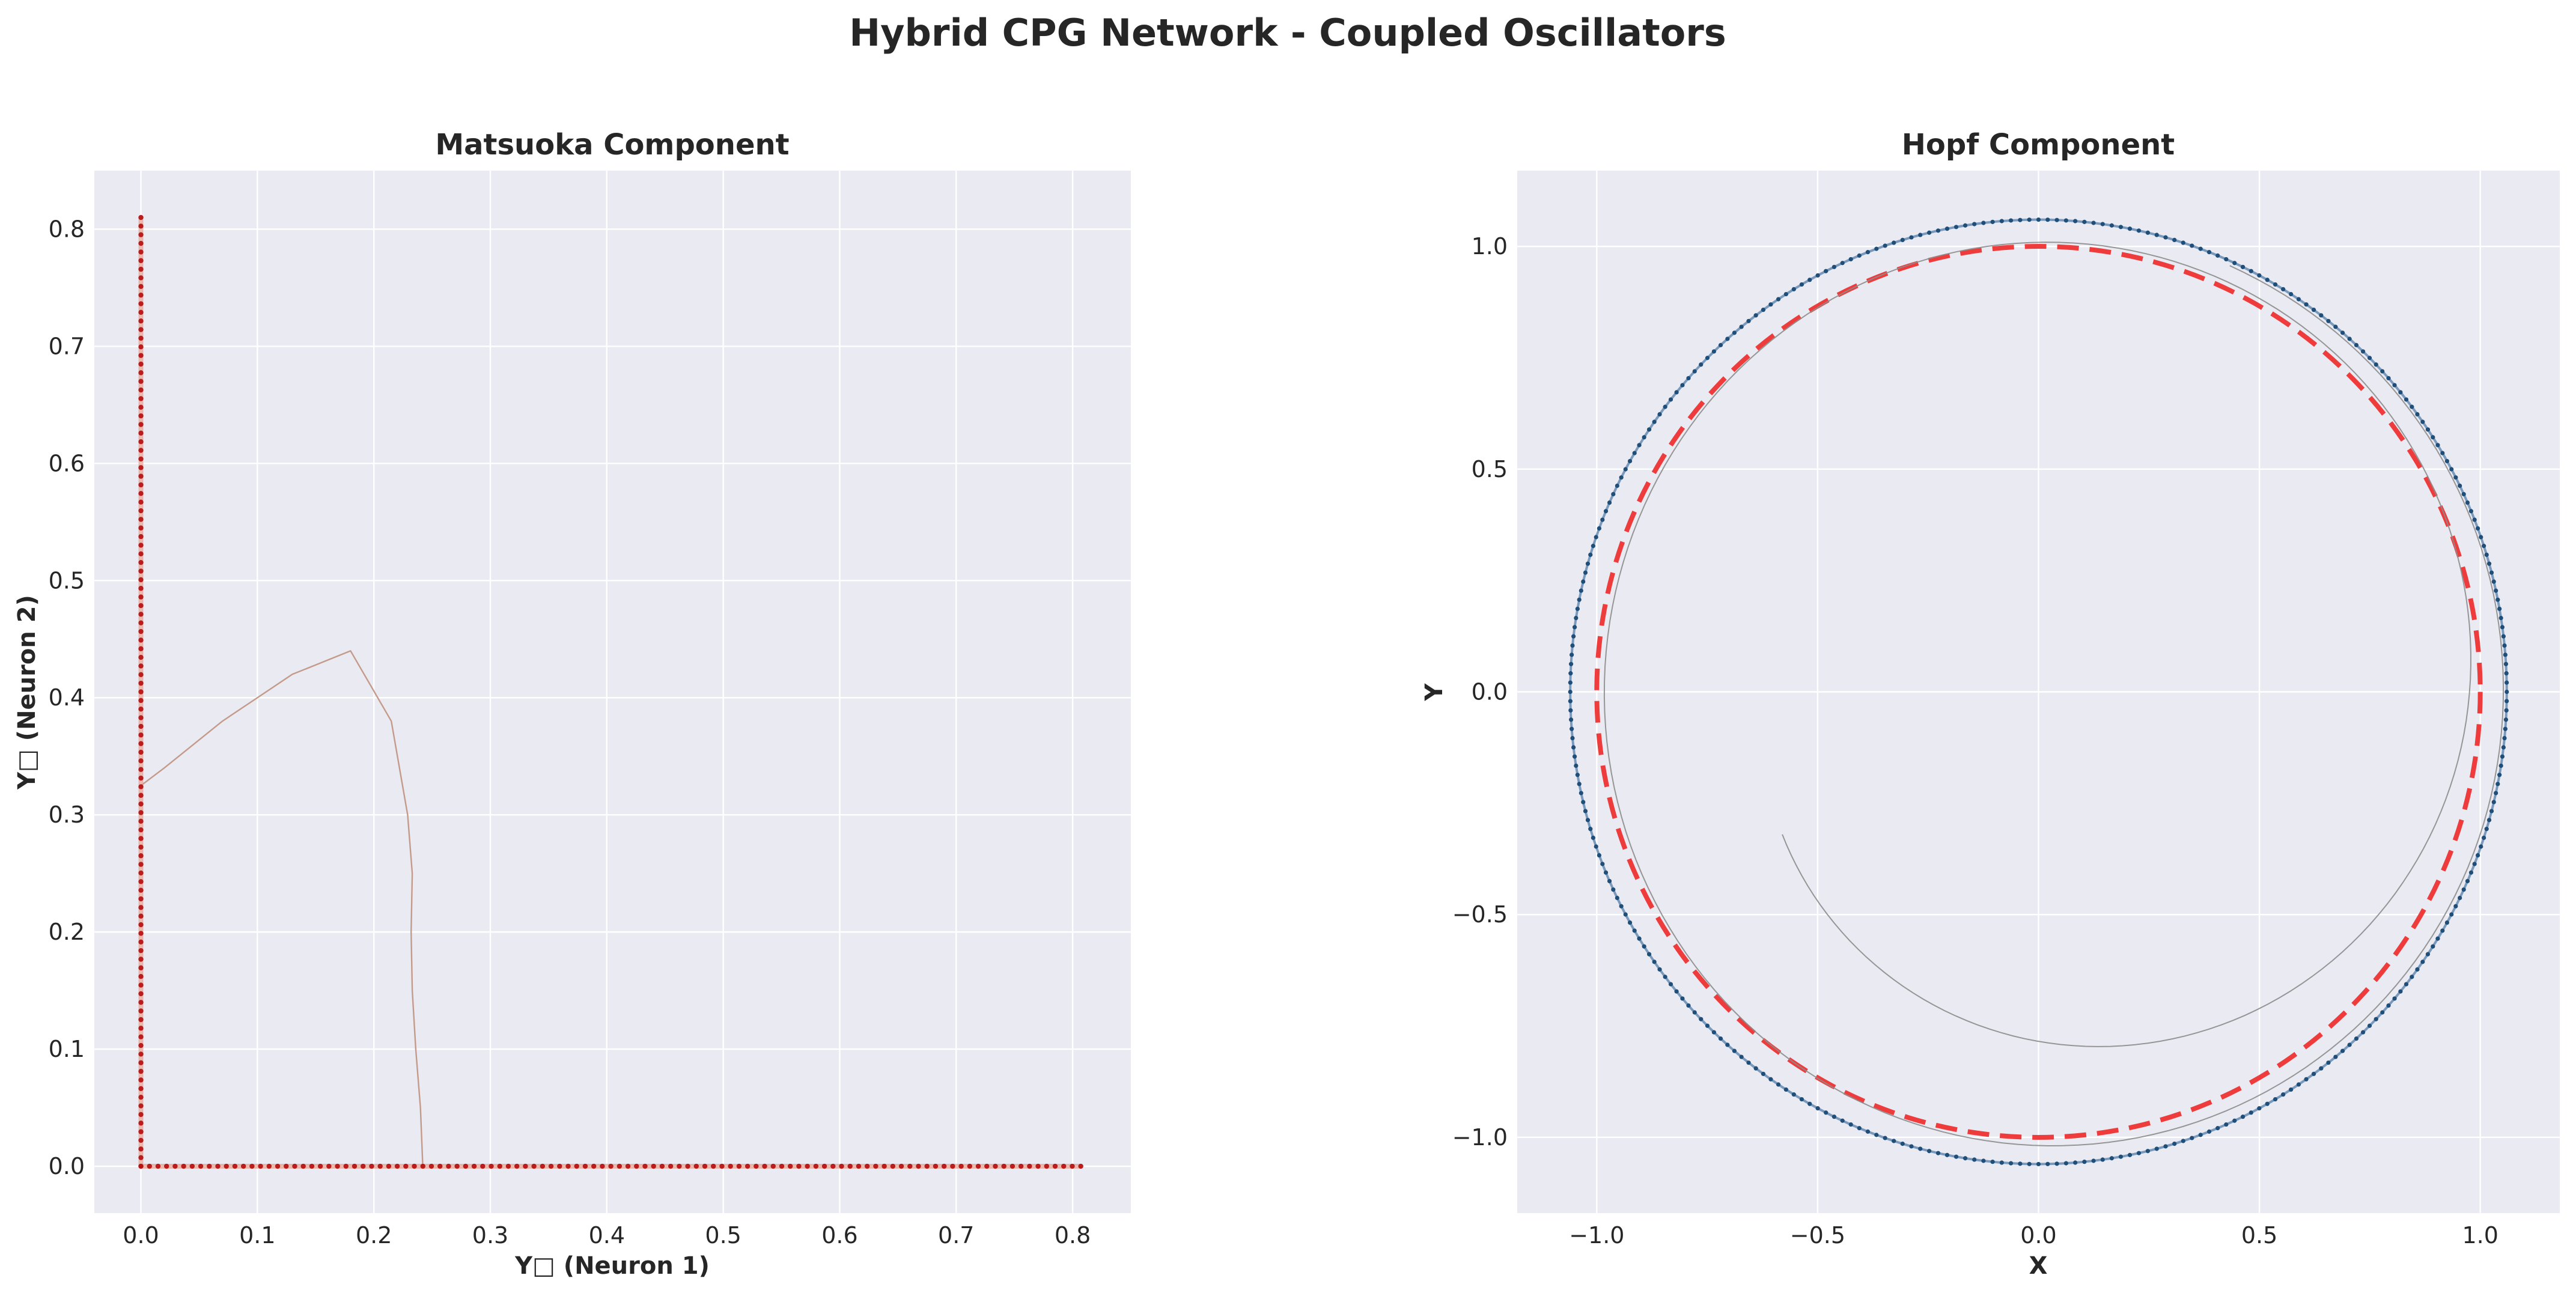 This screenshot has height=1296, width=2576. Describe the element at coordinates (67, 229) in the screenshot. I see `matsuoka-y-tick-label: 0.8` at that location.